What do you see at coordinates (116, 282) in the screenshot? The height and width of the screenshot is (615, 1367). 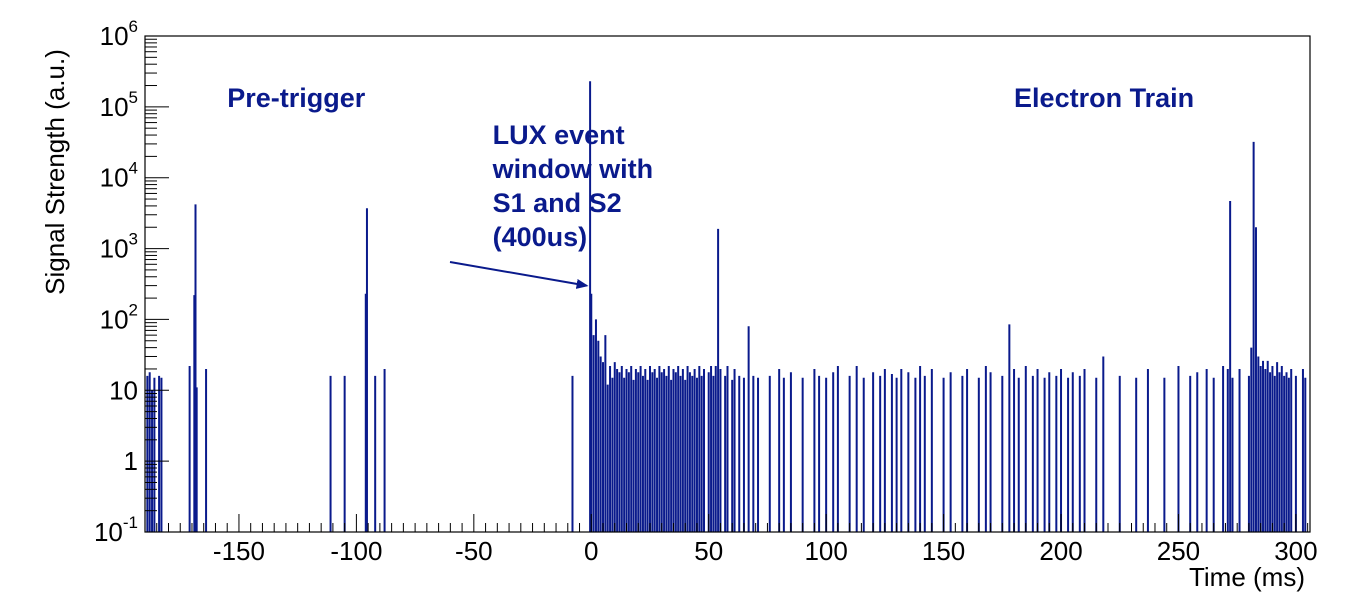 I see `y-tick-labels: 10⁻¹ 1 10 10² 10³ 10⁴ 10⁵ 10⁶` at bounding box center [116, 282].